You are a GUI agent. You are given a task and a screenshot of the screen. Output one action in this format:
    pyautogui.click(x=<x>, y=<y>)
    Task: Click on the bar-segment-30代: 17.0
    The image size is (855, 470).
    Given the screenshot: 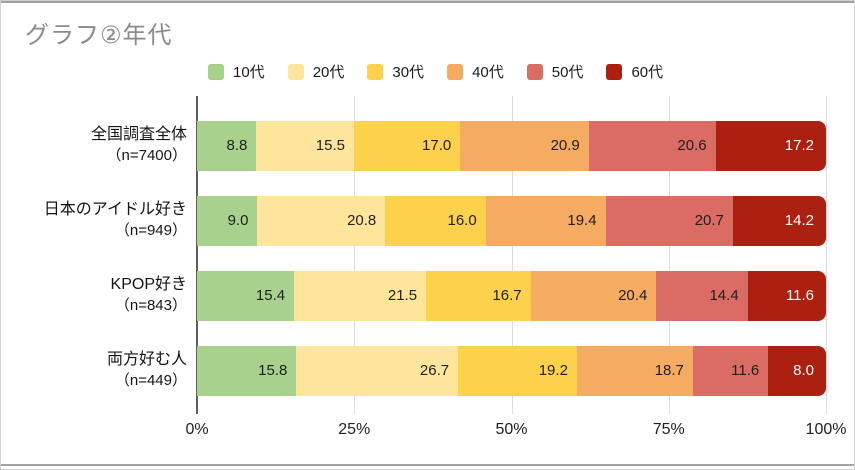 What is the action you would take?
    pyautogui.click(x=407, y=145)
    